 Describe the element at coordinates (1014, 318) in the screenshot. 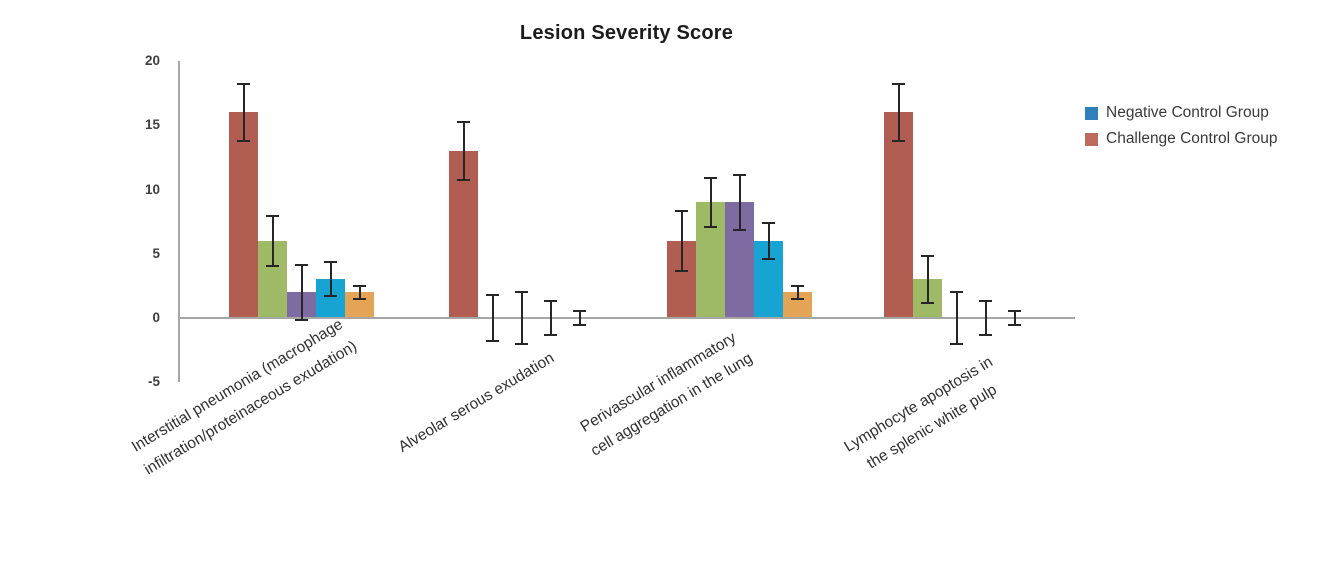

I see `error-bar-series5-cat4` at that location.